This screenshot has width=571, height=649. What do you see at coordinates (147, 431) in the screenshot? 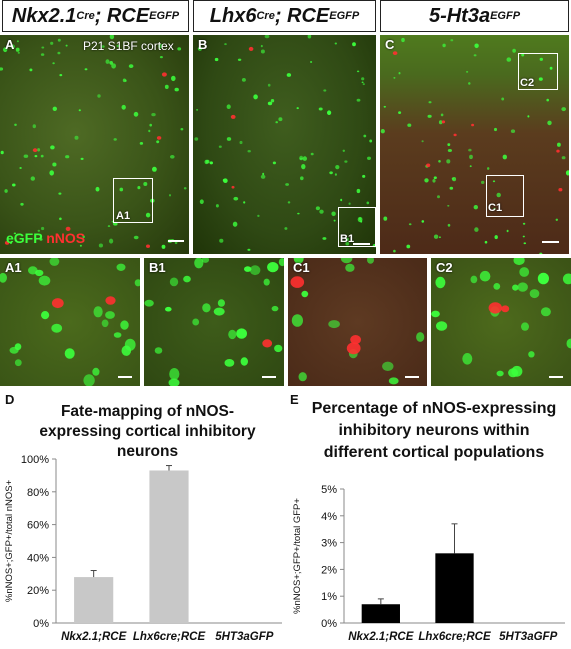
I see `chart-title-line: expressing cortical inhibitory` at bounding box center [147, 431].